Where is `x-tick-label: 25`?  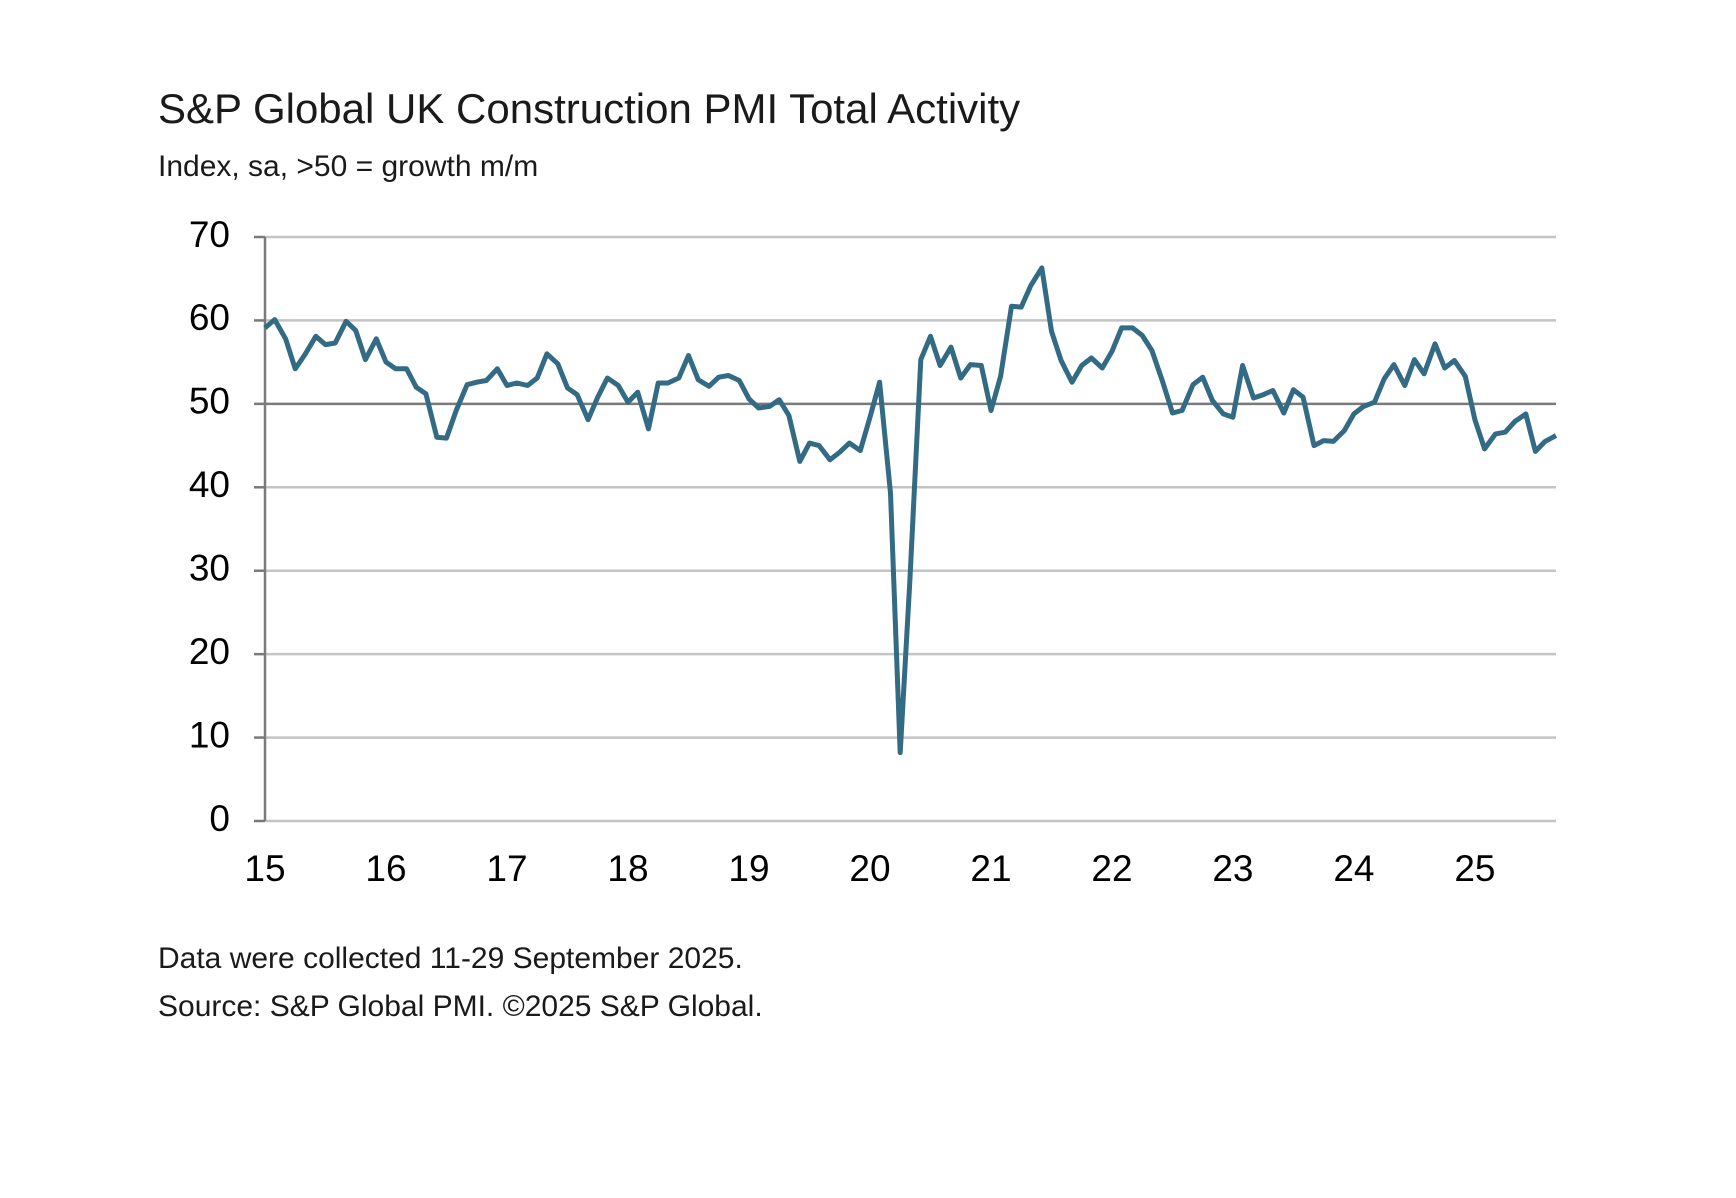 x-tick-label: 25 is located at coordinates (1474, 868).